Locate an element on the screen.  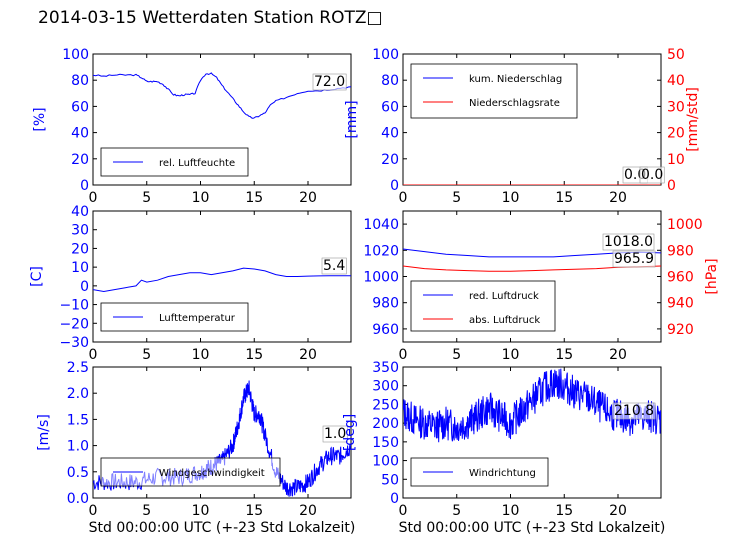
temperature-xtick-label: 15 is located at coordinates (254, 355).